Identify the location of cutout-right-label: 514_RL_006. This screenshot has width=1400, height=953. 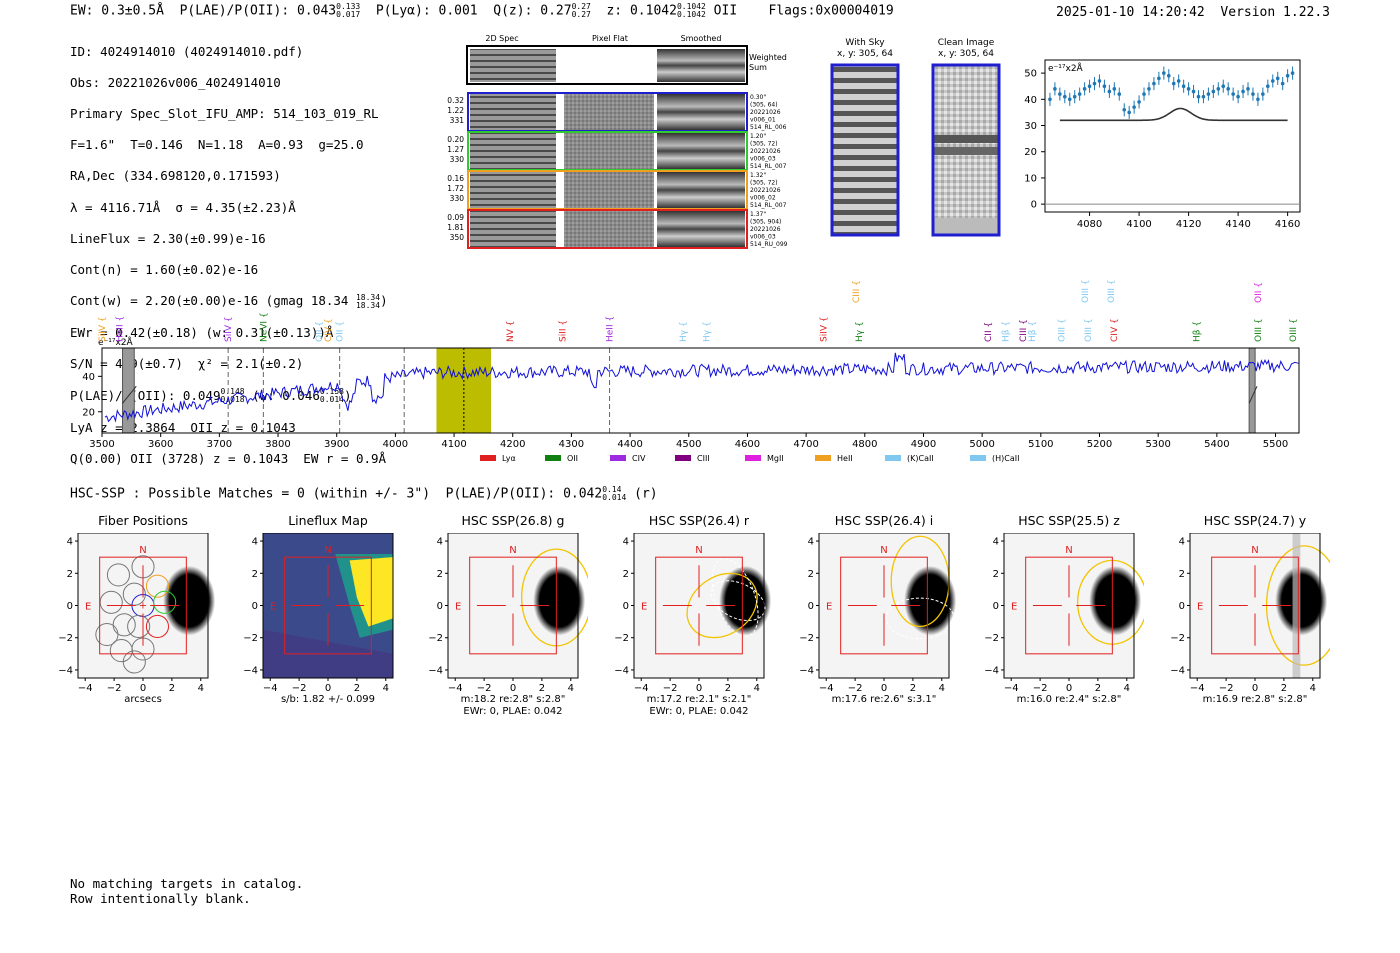
(768, 127).